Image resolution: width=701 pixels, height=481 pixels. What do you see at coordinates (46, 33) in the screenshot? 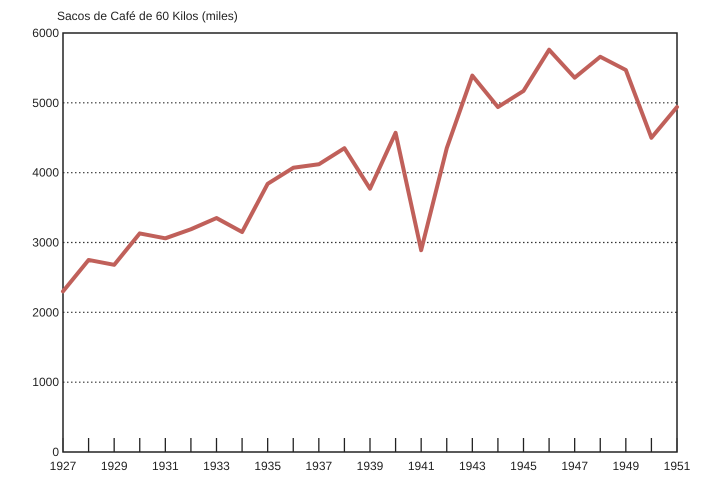
I see `y-tick-label: 6000` at bounding box center [46, 33].